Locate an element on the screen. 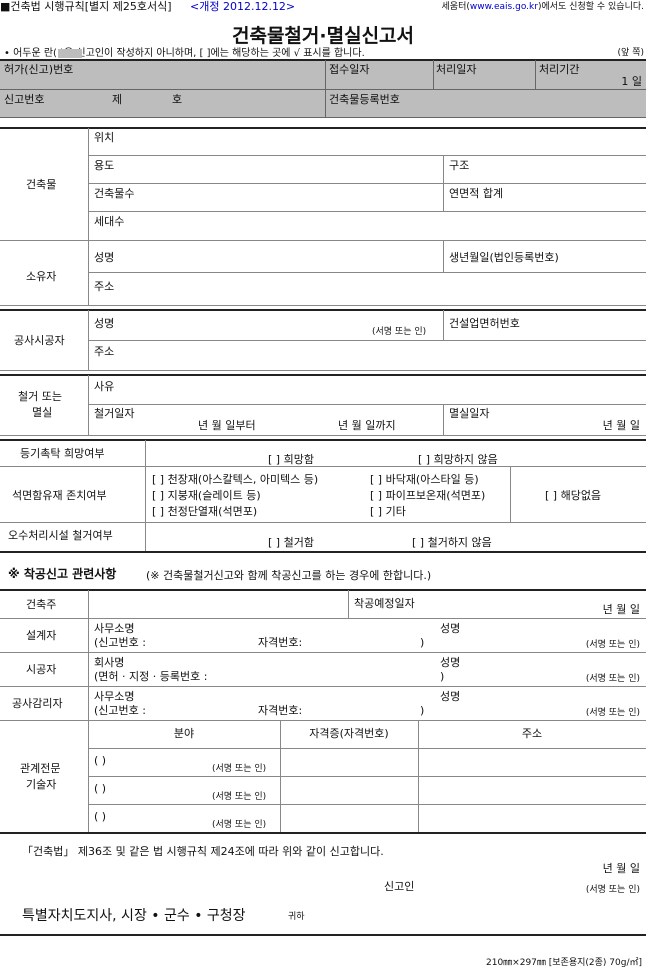 This screenshot has width=646, height=968. processing-period-label: 처리기간 is located at coordinates (559, 69).